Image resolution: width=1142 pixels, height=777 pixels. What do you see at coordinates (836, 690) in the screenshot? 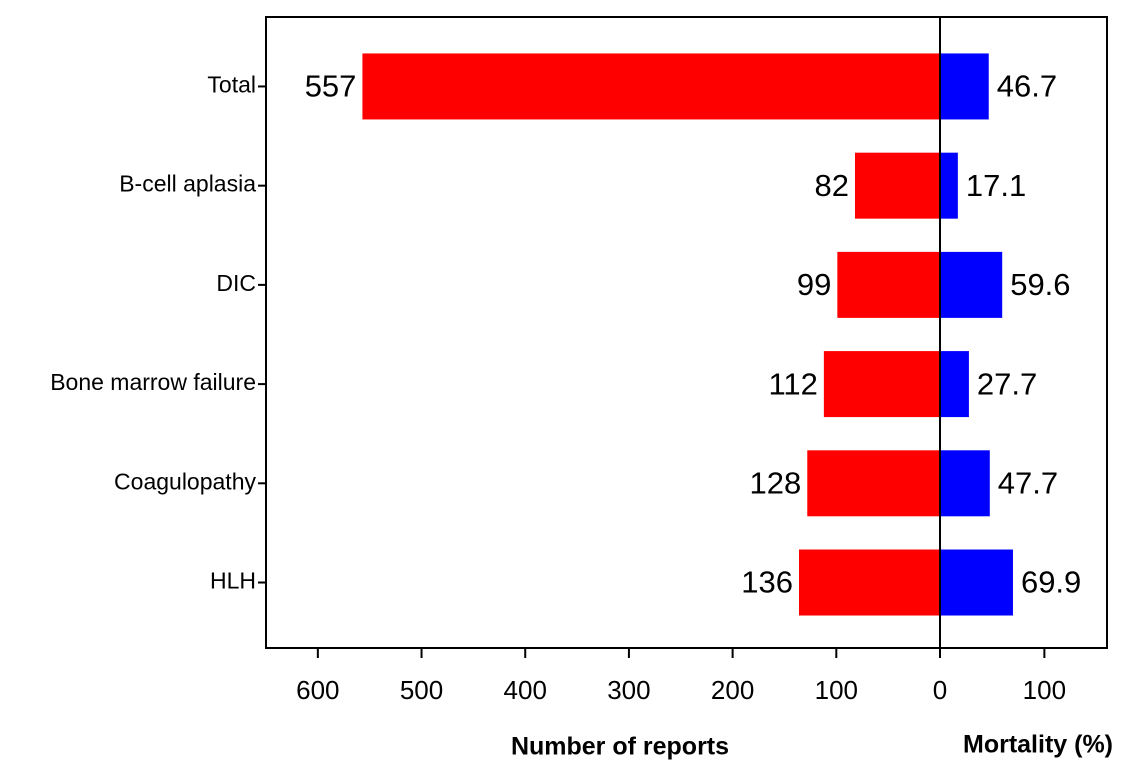
I see `x-tick-label: 100` at bounding box center [836, 690].